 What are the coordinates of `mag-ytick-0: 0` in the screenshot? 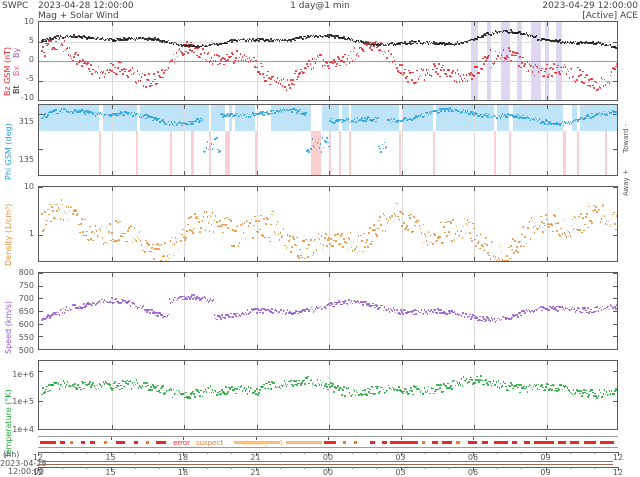 It's located at (31, 59).